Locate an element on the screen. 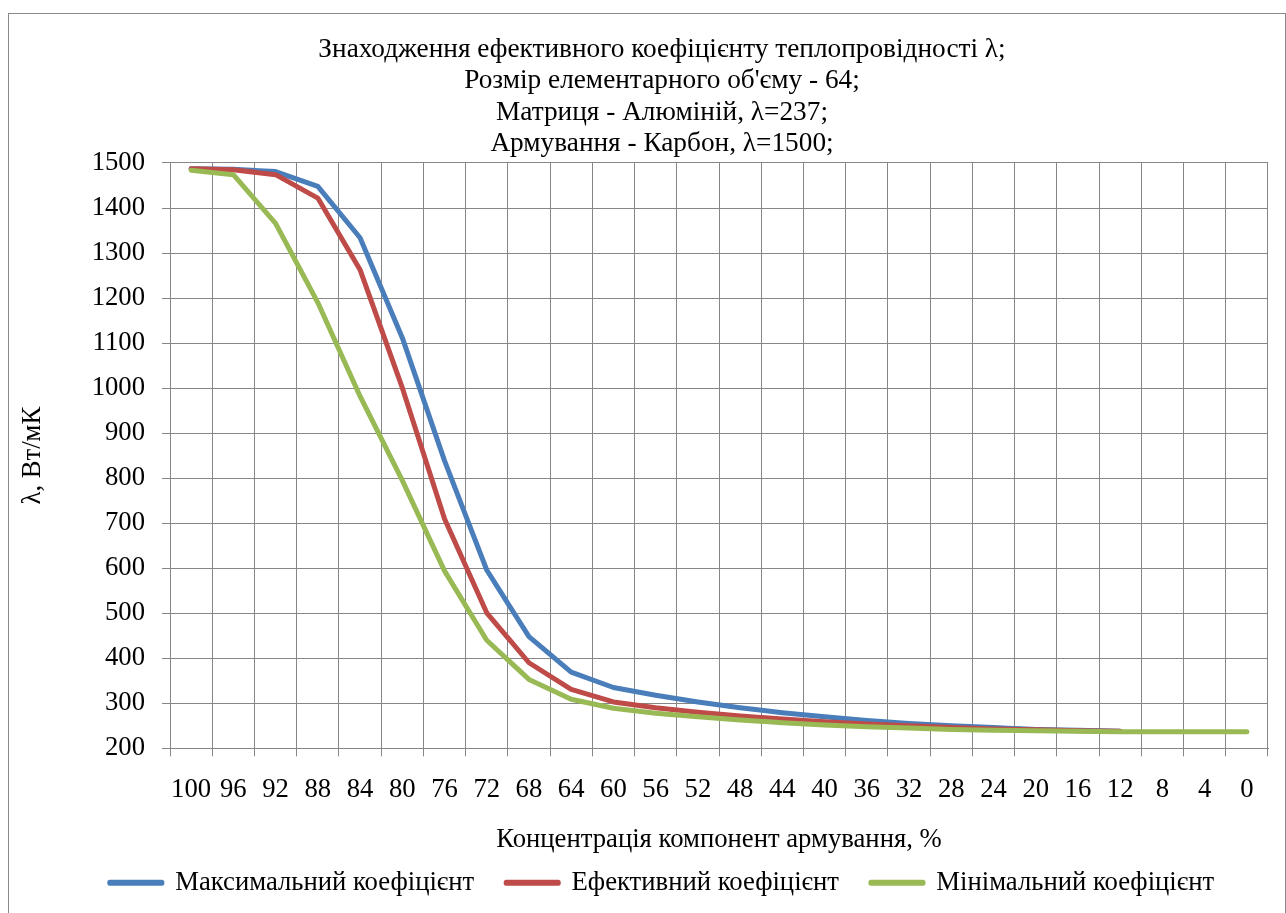 The height and width of the screenshot is (913, 1286). x-tick-label: 100 is located at coordinates (191, 788).